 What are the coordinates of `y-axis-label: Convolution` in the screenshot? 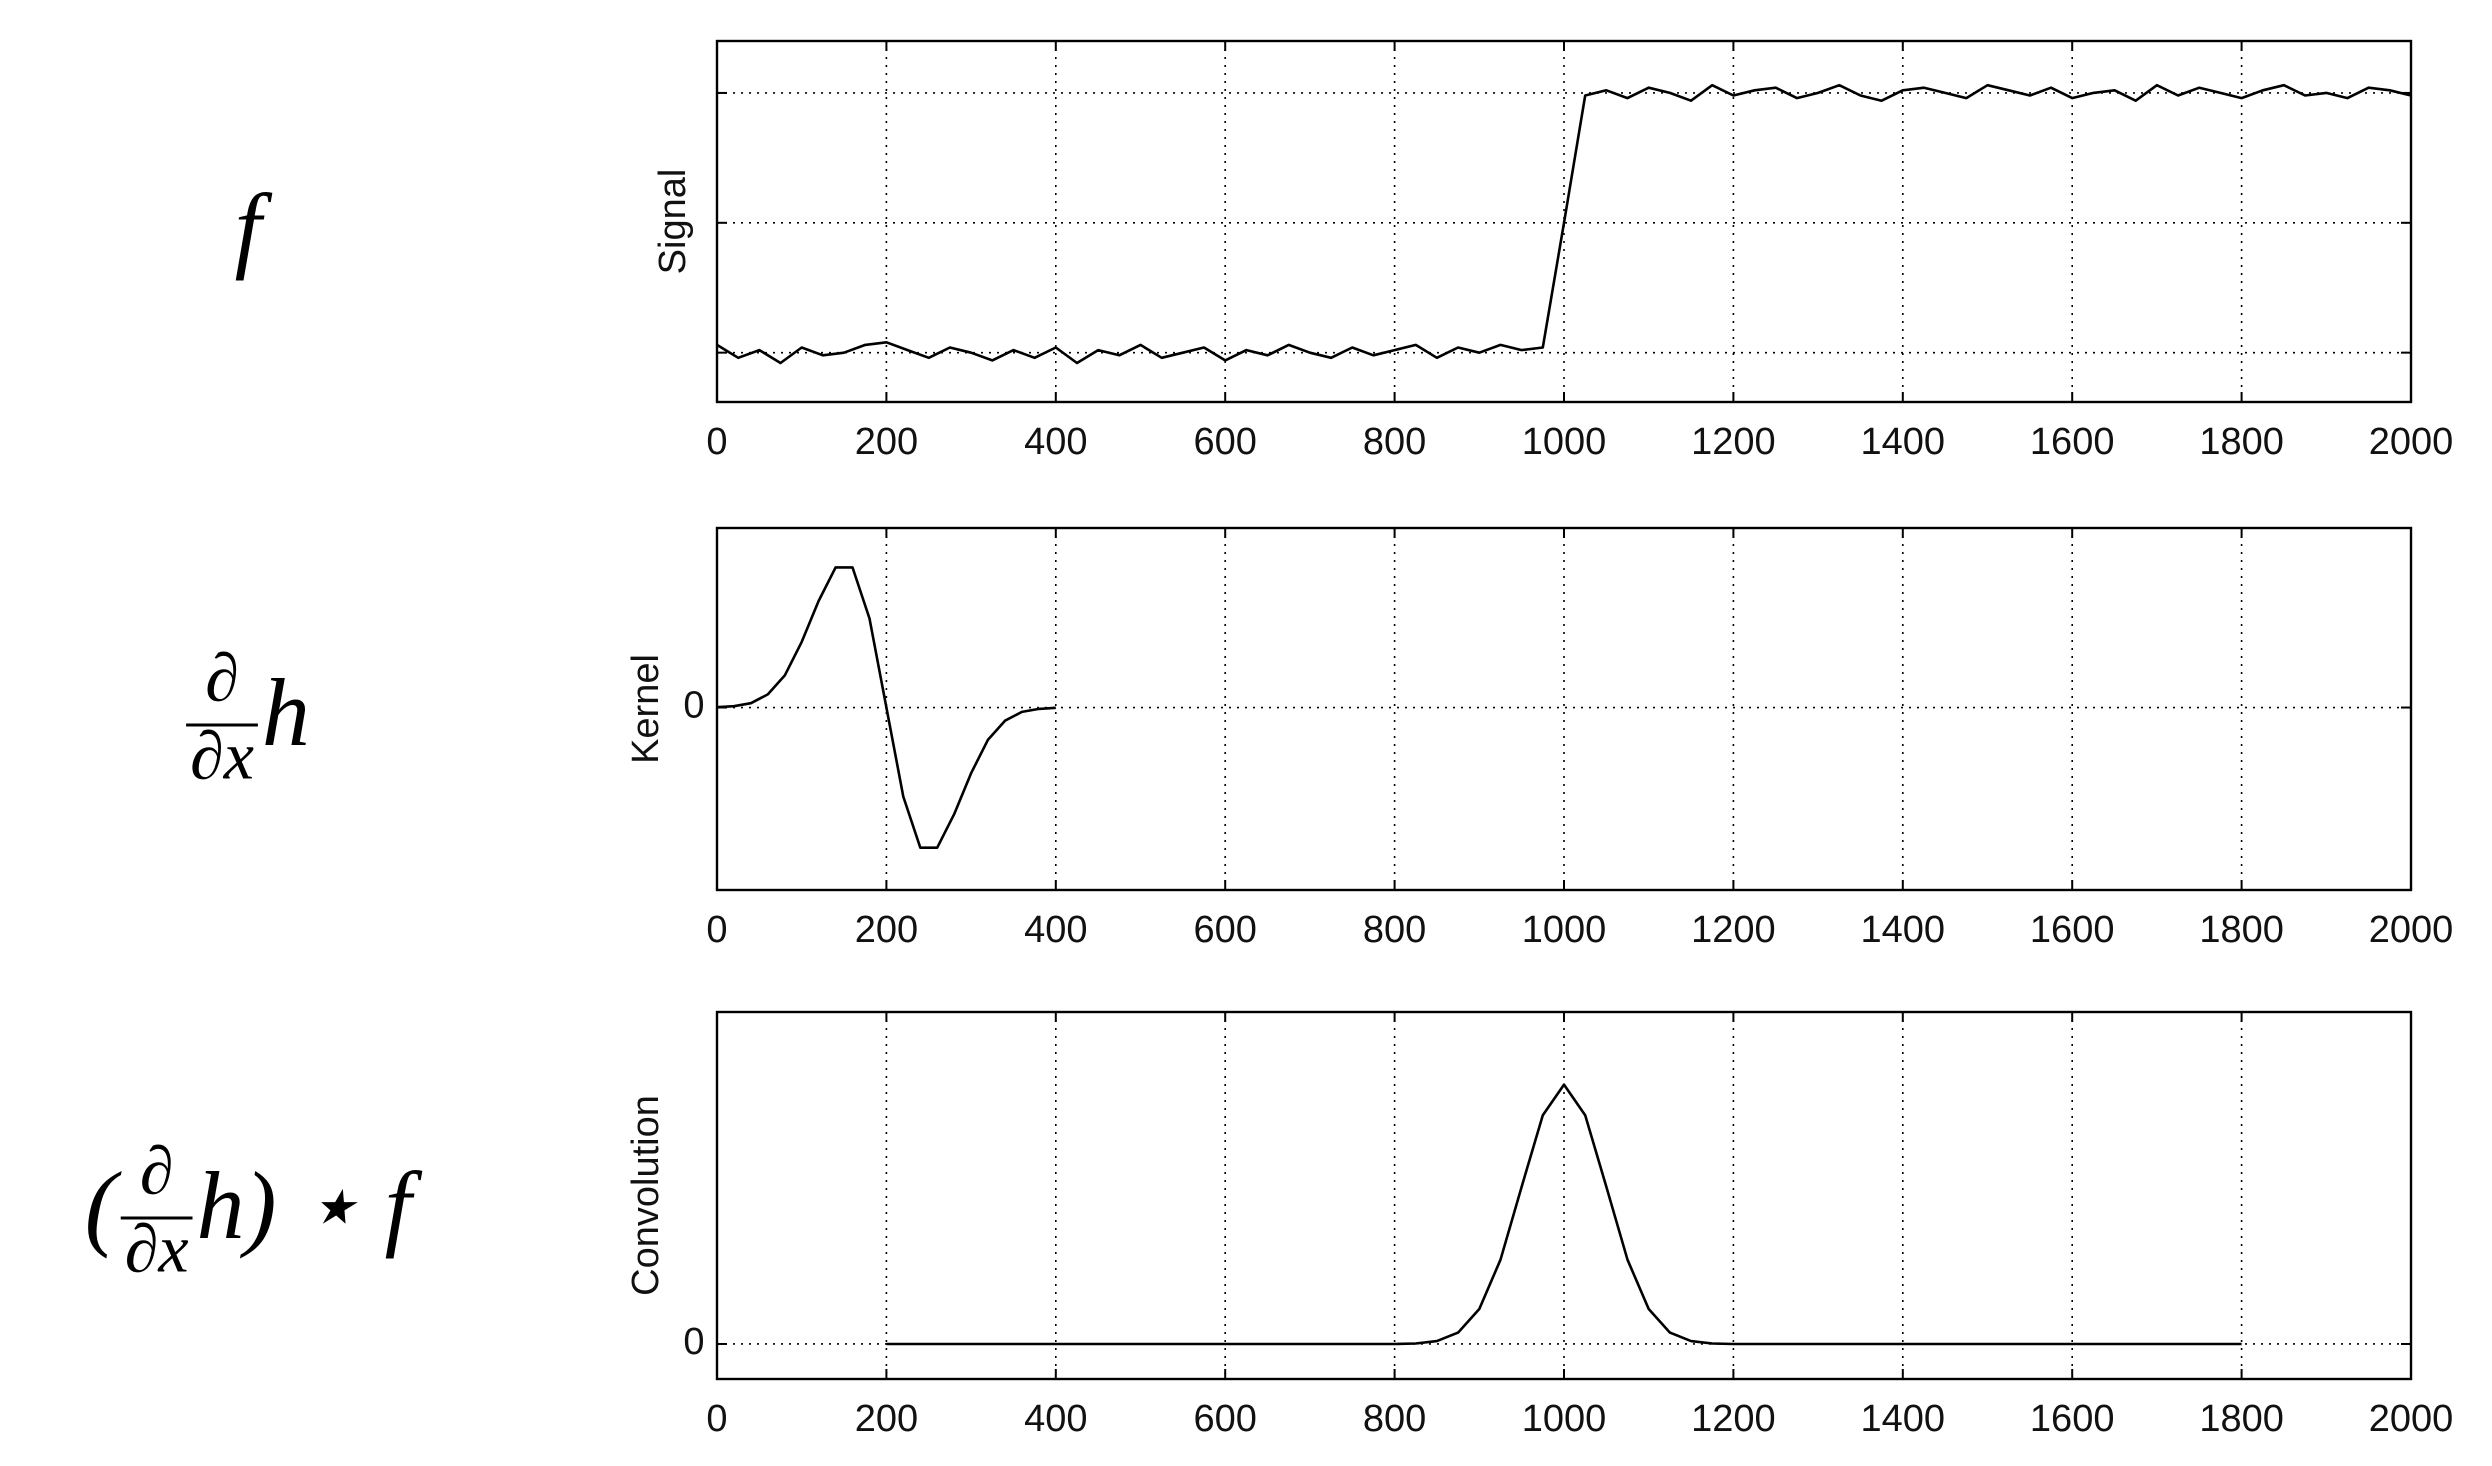 It's located at (646, 1195).